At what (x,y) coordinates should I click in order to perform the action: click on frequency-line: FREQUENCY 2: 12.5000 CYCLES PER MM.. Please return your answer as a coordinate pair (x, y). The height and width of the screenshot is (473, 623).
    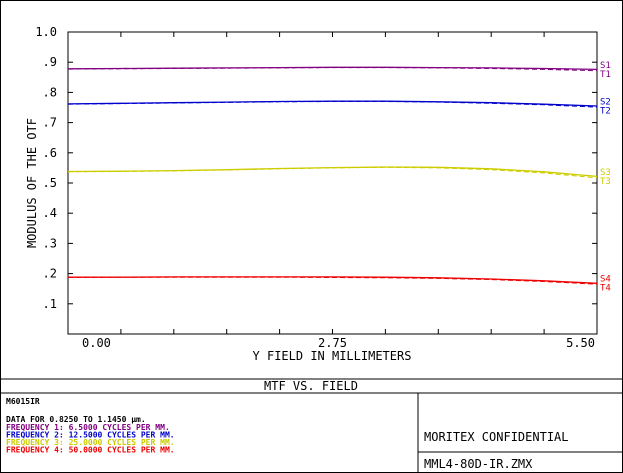
    Looking at the image, I should click on (90, 435).